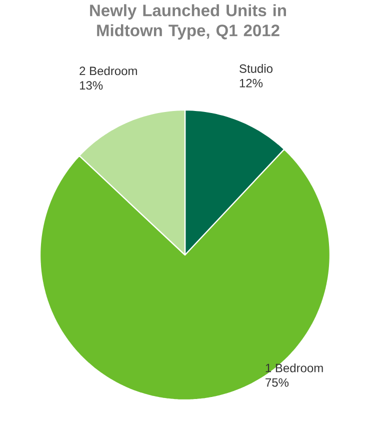 Image resolution: width=379 pixels, height=447 pixels. What do you see at coordinates (251, 83) in the screenshot?
I see `data-label: 12%` at bounding box center [251, 83].